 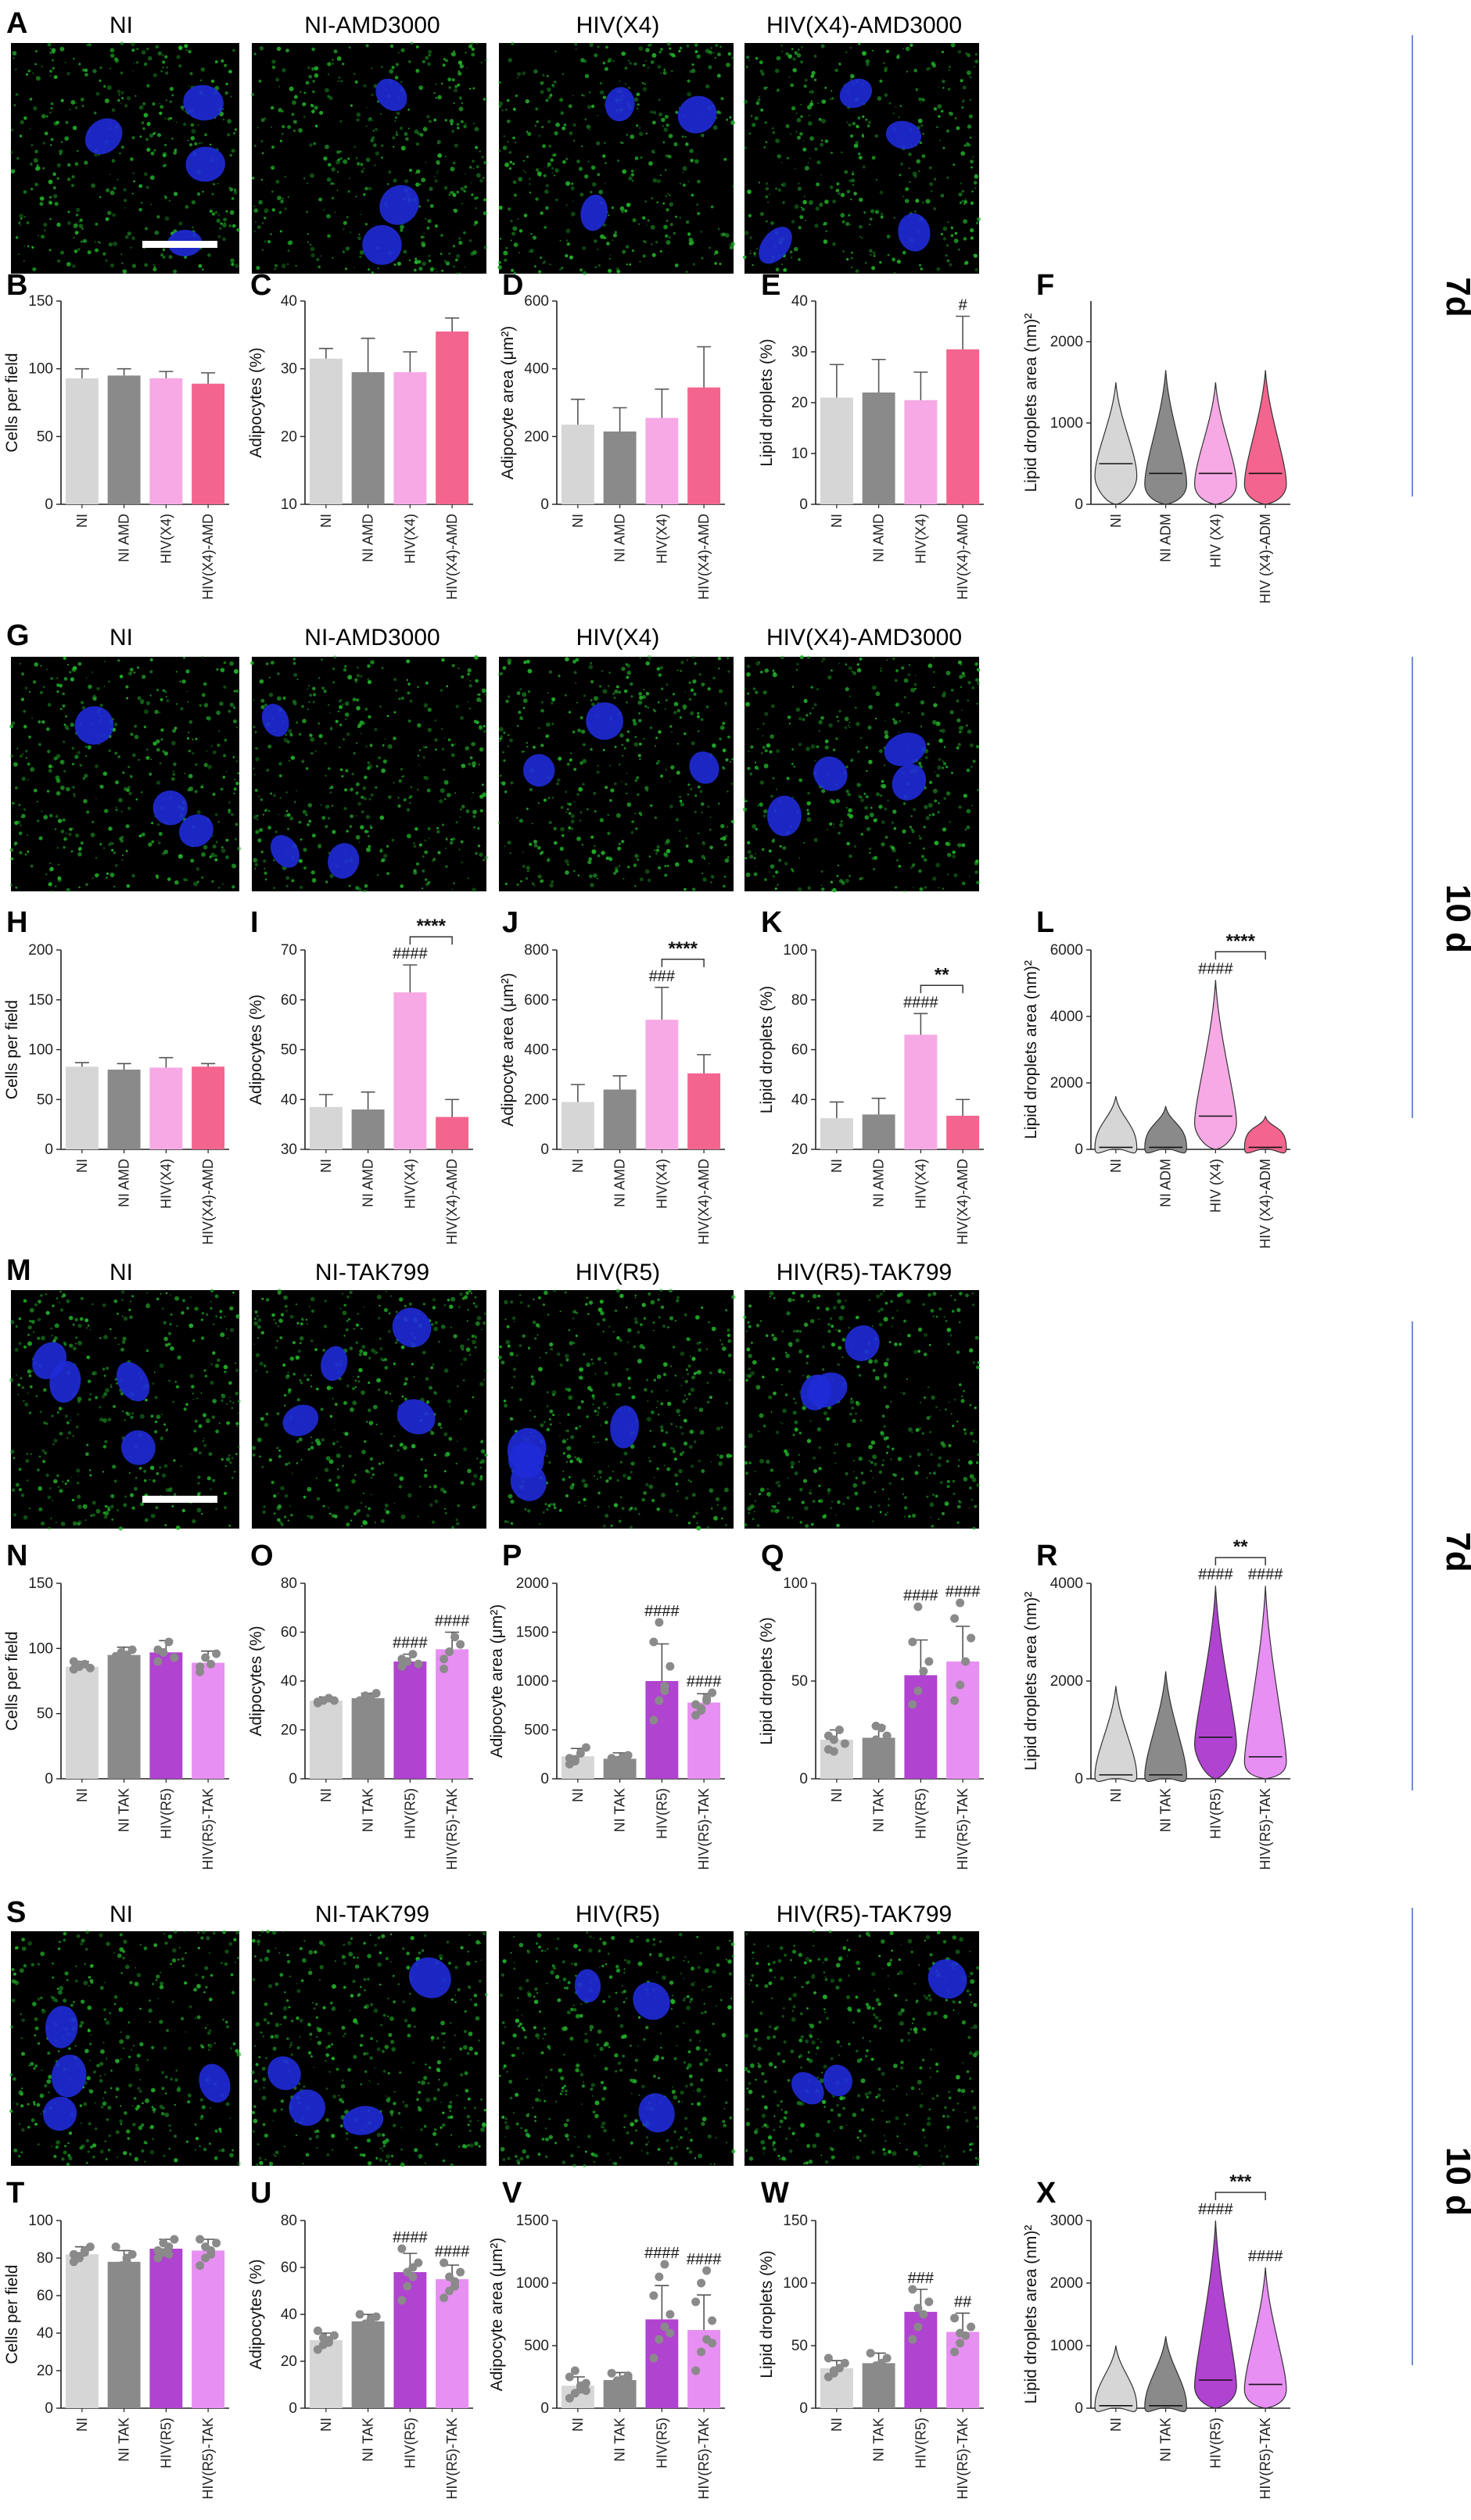 I want to click on nucleus, so click(x=528, y=1481).